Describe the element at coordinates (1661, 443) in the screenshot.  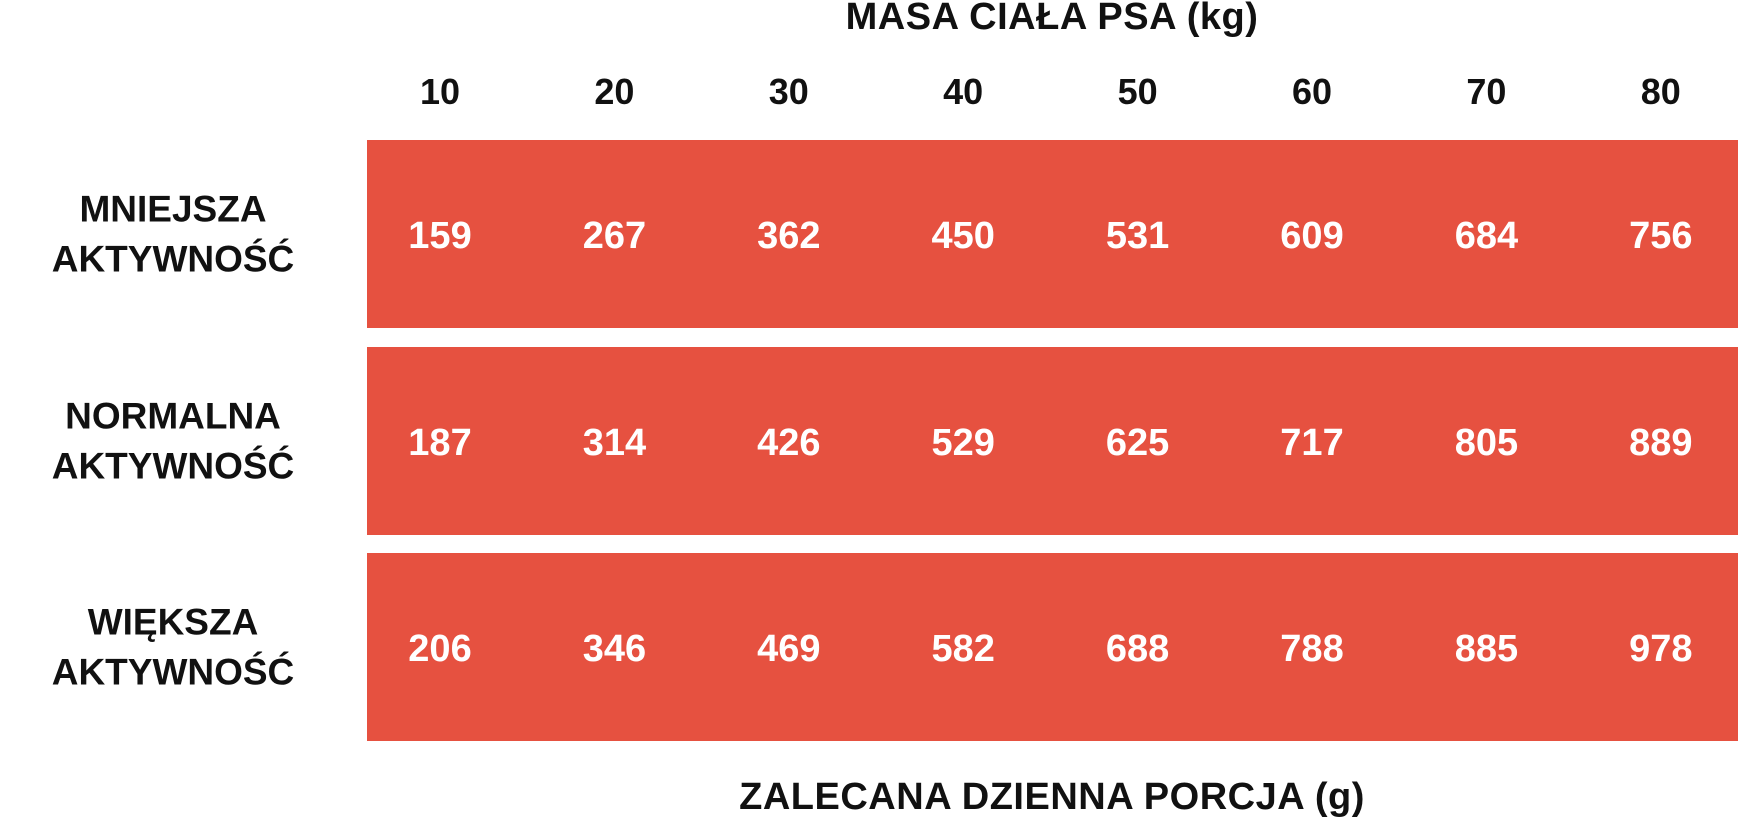
I see `cell-value: 889` at that location.